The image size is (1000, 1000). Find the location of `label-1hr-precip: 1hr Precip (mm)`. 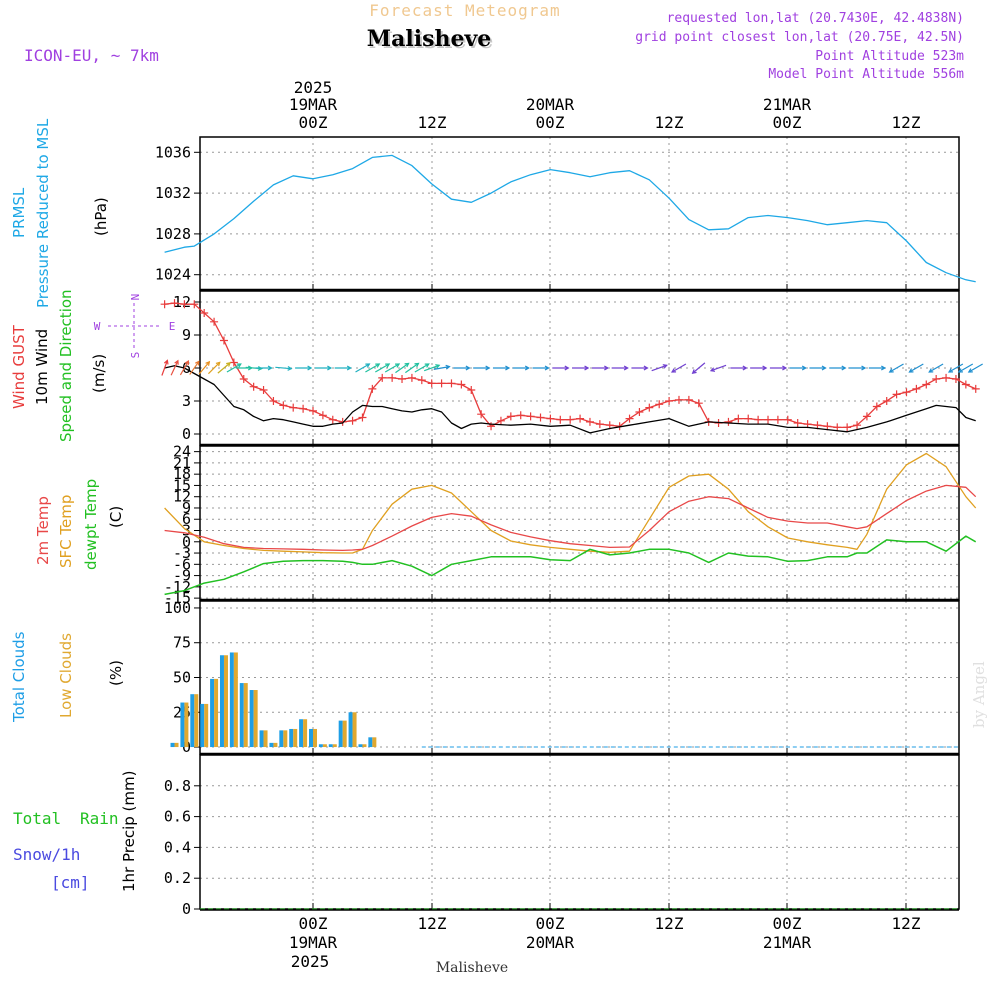

label-1hr-precip: 1hr Precip (mm) is located at coordinates (129, 831).